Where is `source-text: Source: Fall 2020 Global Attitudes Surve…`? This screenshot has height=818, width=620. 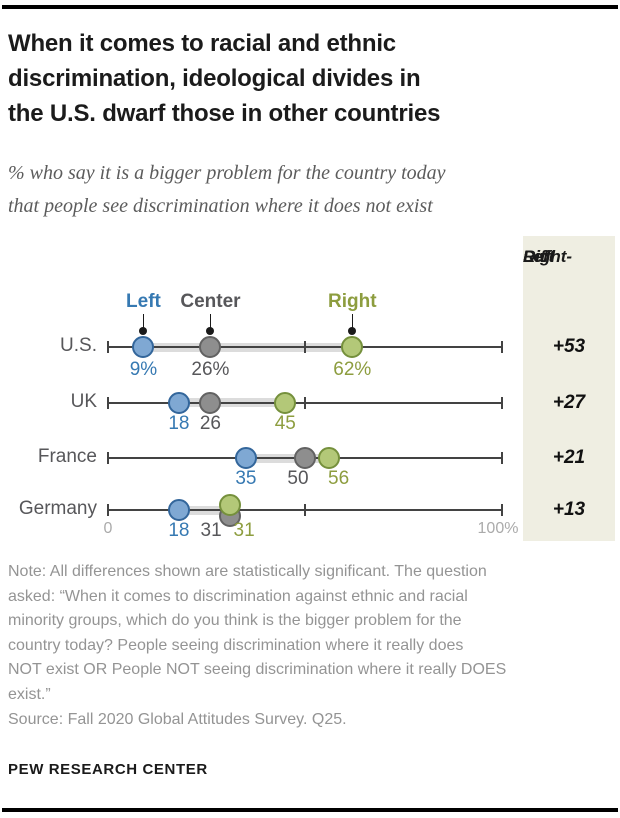
source-text: Source: Fall 2020 Global Attitudes Surve… is located at coordinates (177, 719).